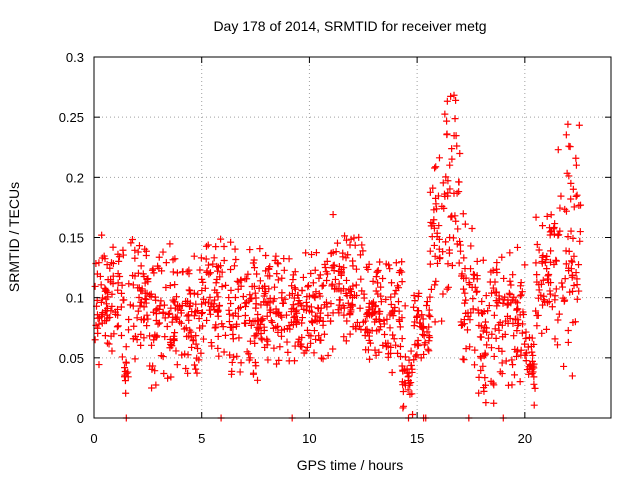 Image resolution: width=640 pixels, height=480 pixels. Describe the element at coordinates (75, 298) in the screenshot. I see `y-tick-label: 0.1` at that location.